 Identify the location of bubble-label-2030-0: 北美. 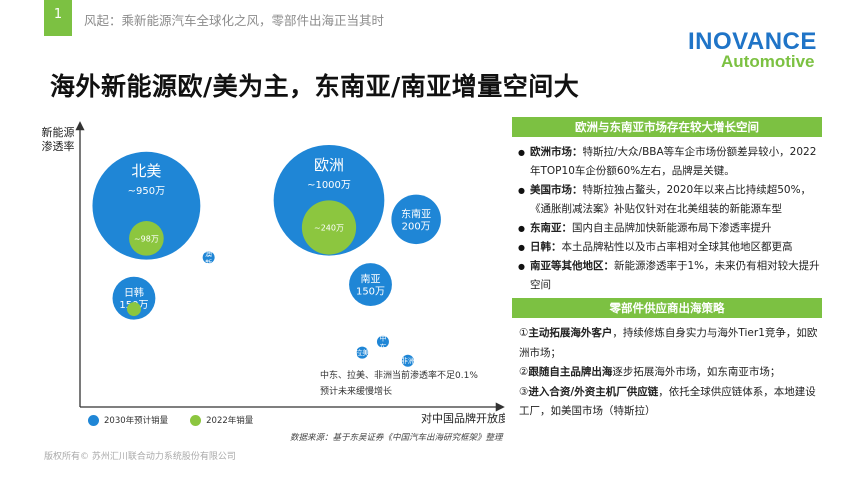
(146, 171).